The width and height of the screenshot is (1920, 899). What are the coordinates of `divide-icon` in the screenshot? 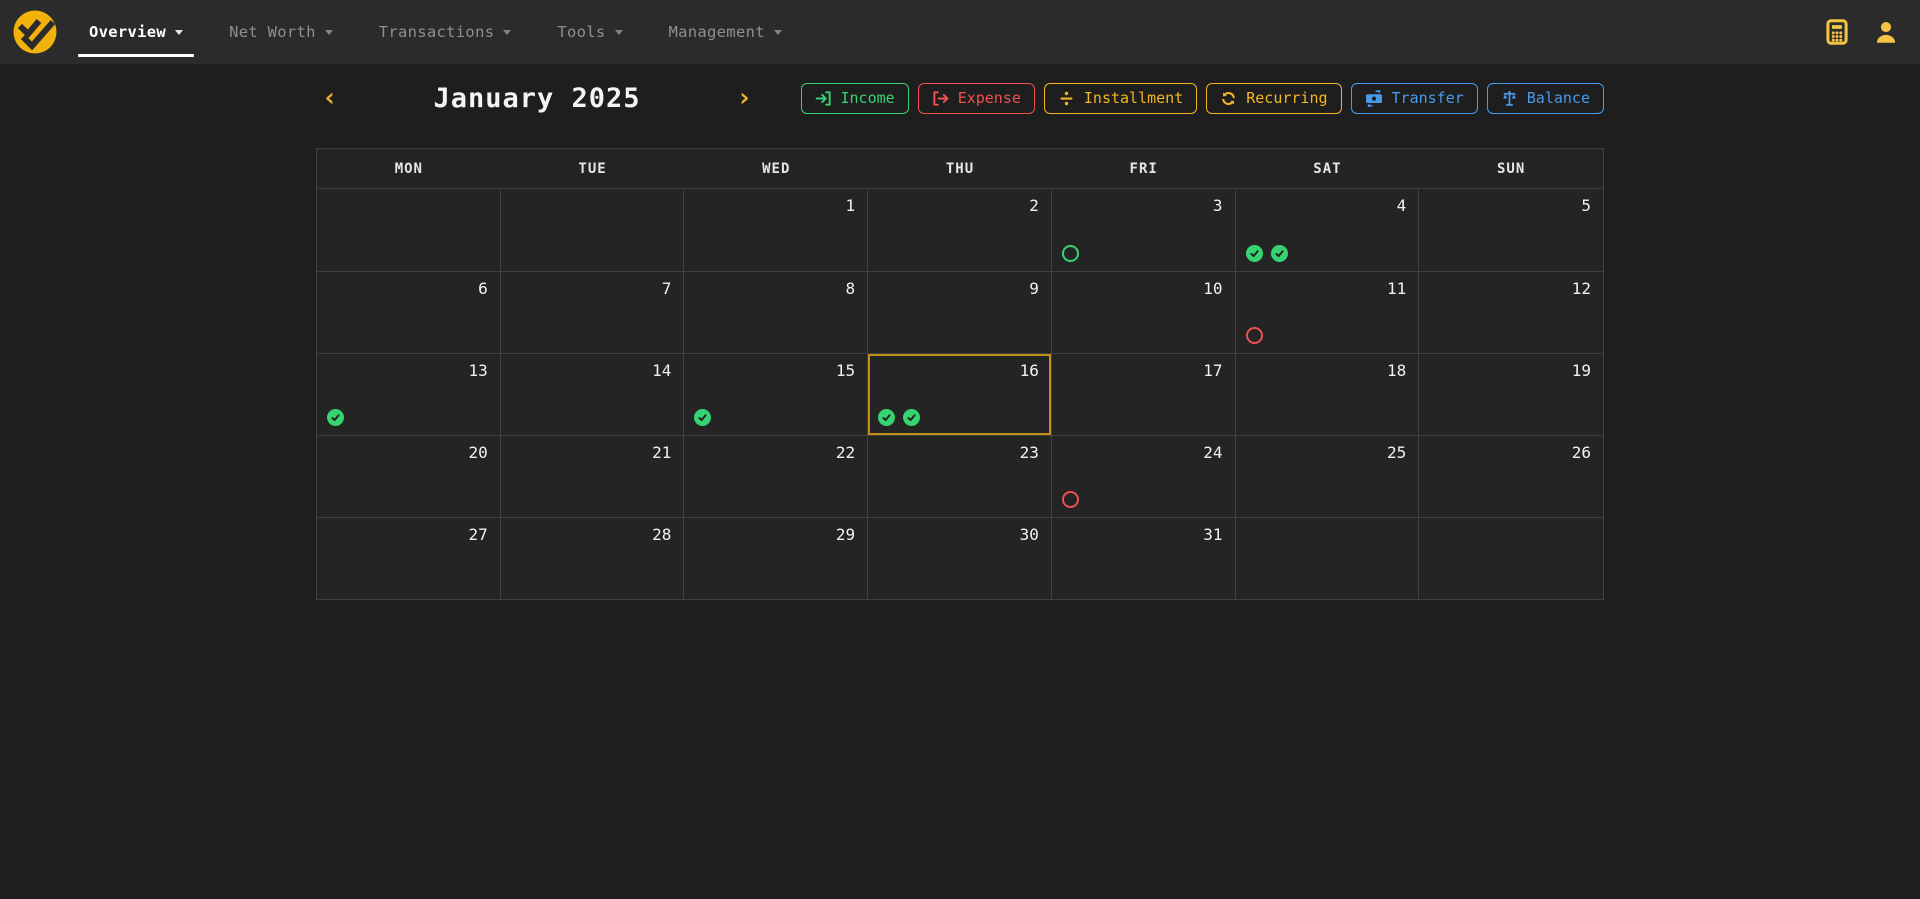 It's located at (1066, 98).